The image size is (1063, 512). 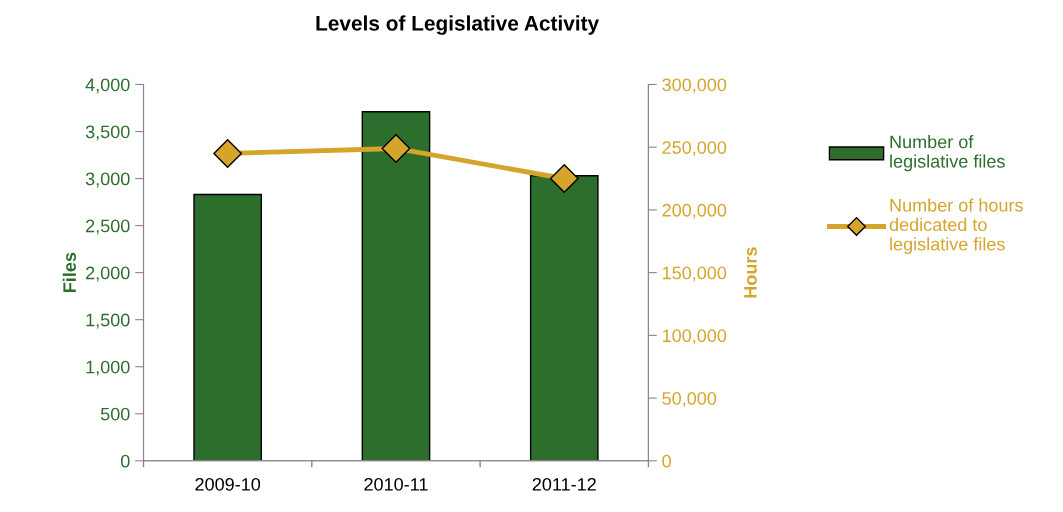 What do you see at coordinates (750, 272) in the screenshot?
I see `y2-axis-title: Hours` at bounding box center [750, 272].